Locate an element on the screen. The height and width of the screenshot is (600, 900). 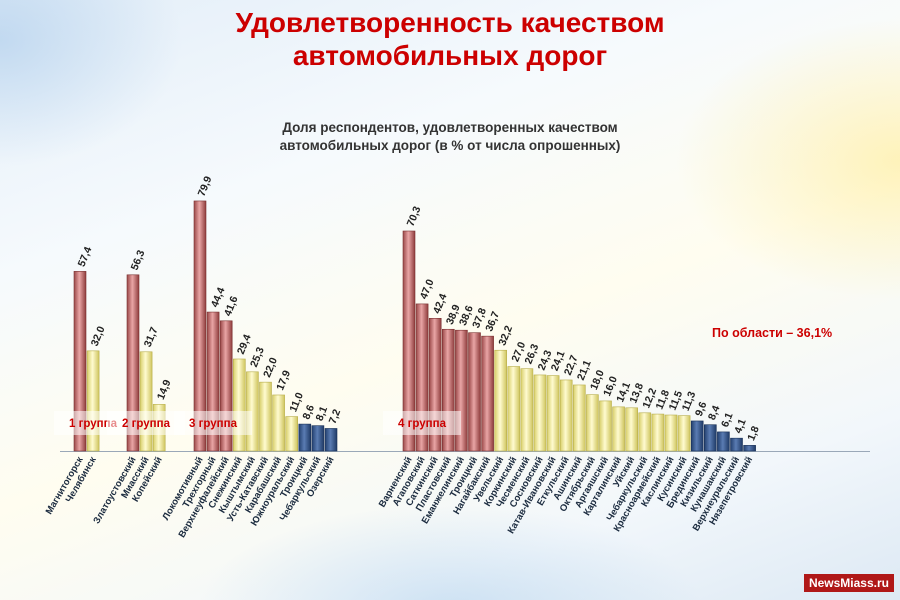
bar-value-label: 47,0 is located at coordinates (427, 289).